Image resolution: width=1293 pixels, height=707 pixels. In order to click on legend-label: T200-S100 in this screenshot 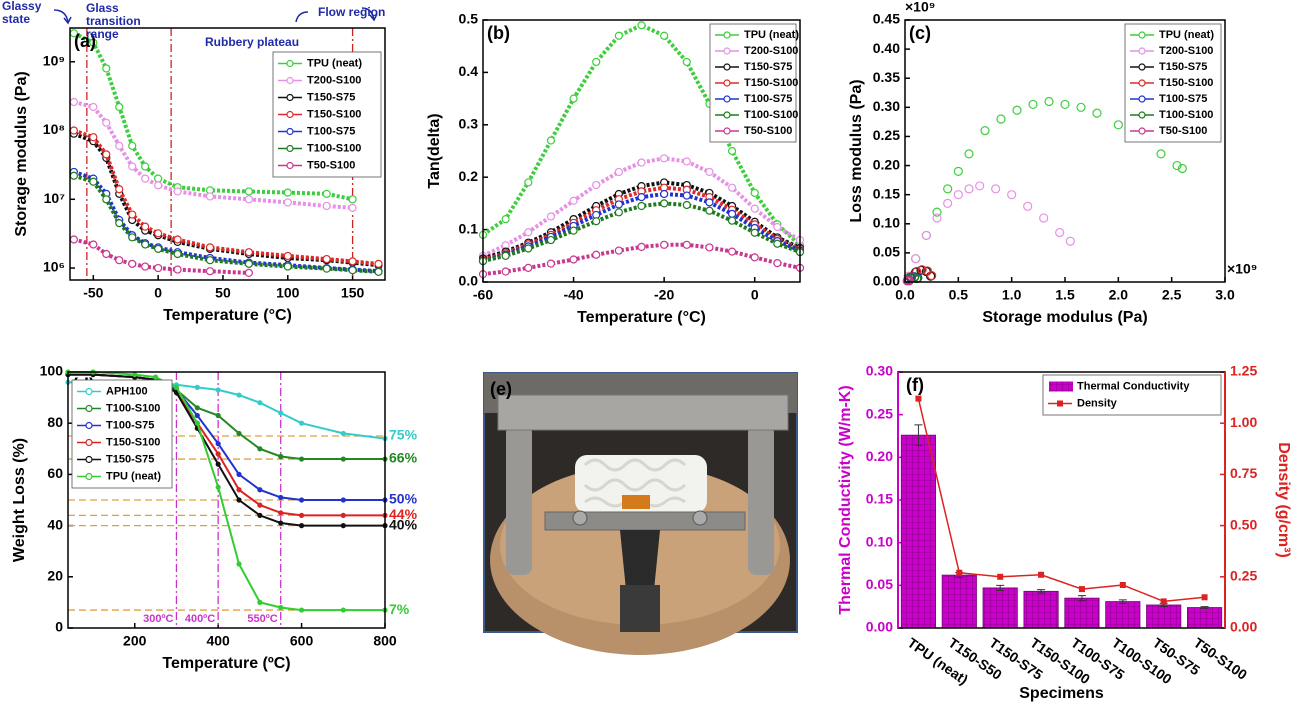, I will do `click(1186, 51)`.